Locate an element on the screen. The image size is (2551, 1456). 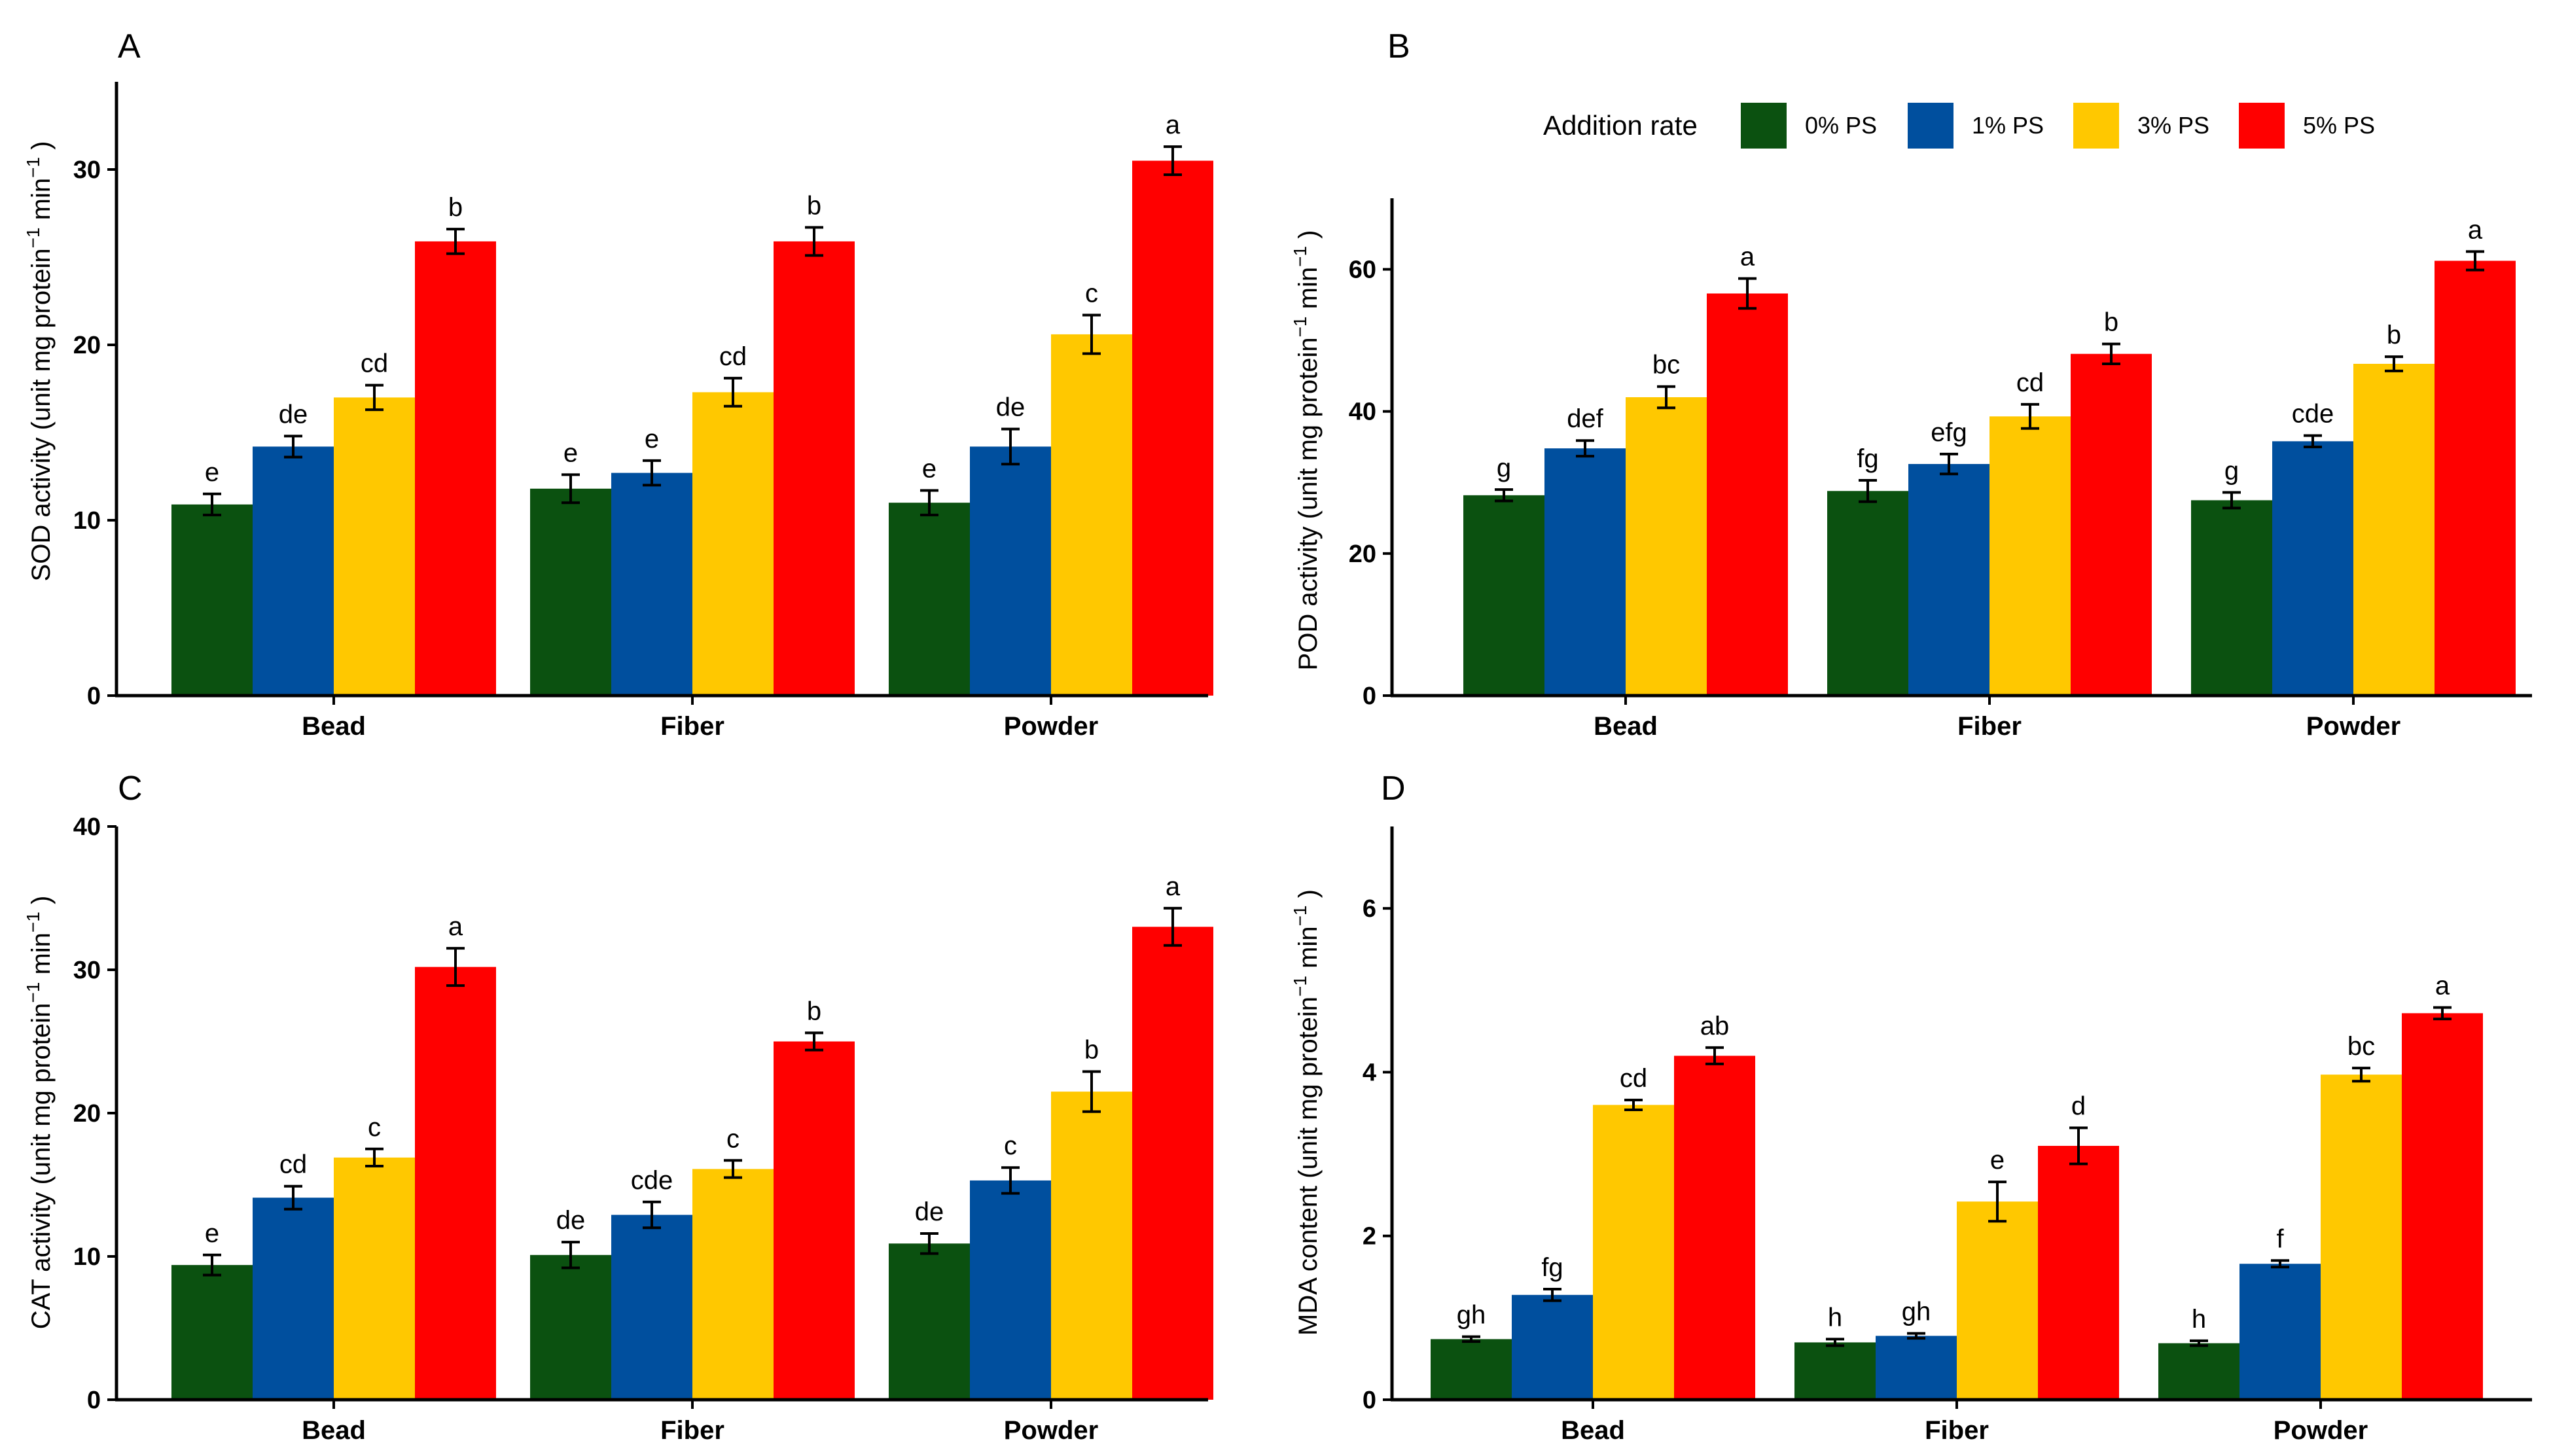
y-axis-title-b: POD activity (unit mg protein−1 min−1 ) is located at coordinates (1306, 450).